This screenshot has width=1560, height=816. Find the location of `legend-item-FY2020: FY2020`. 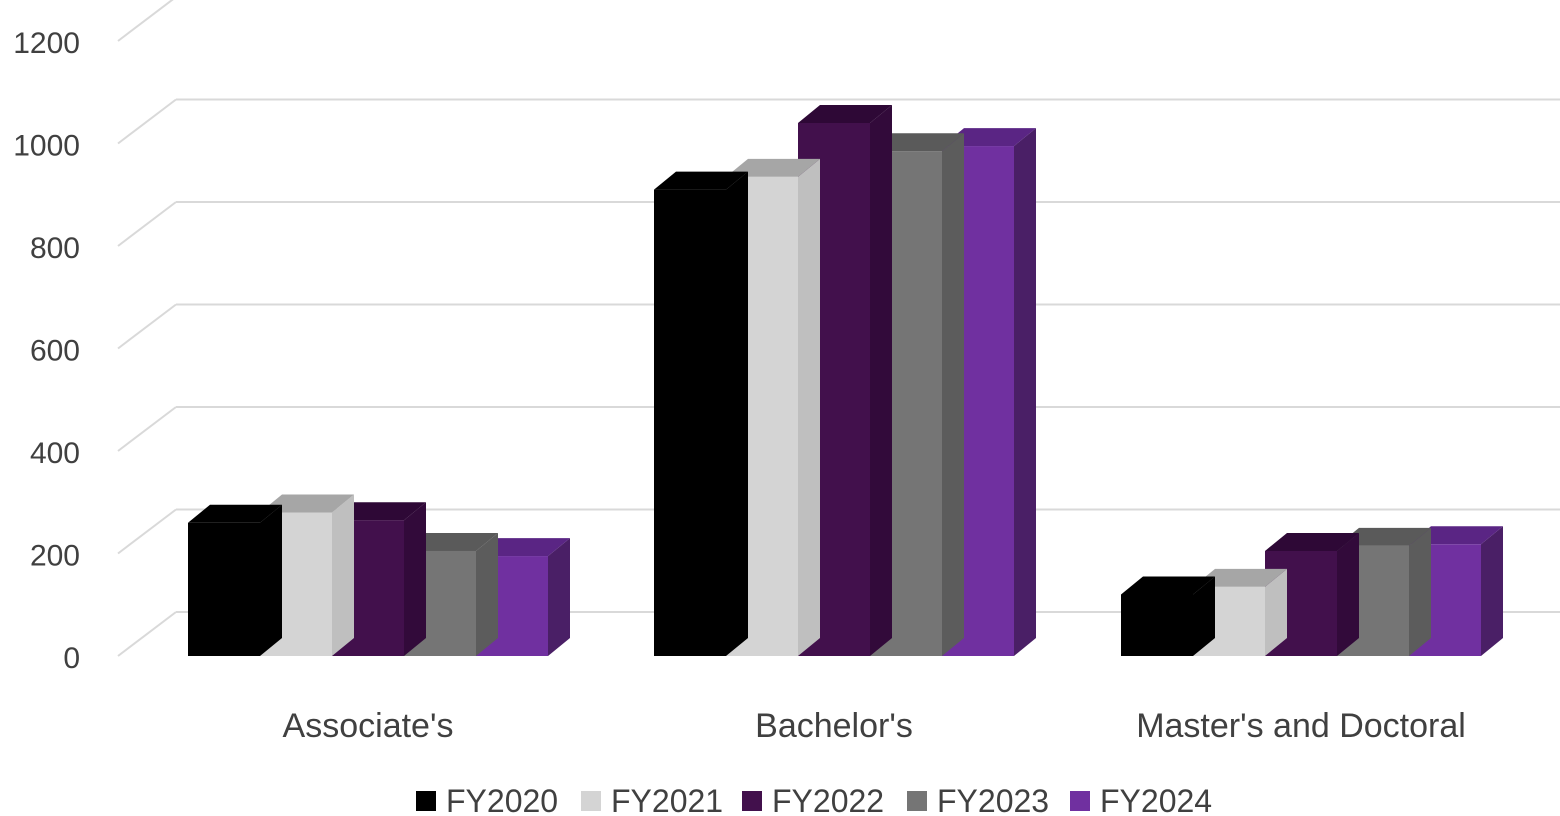

legend-item-FY2020: FY2020 is located at coordinates (487, 799).